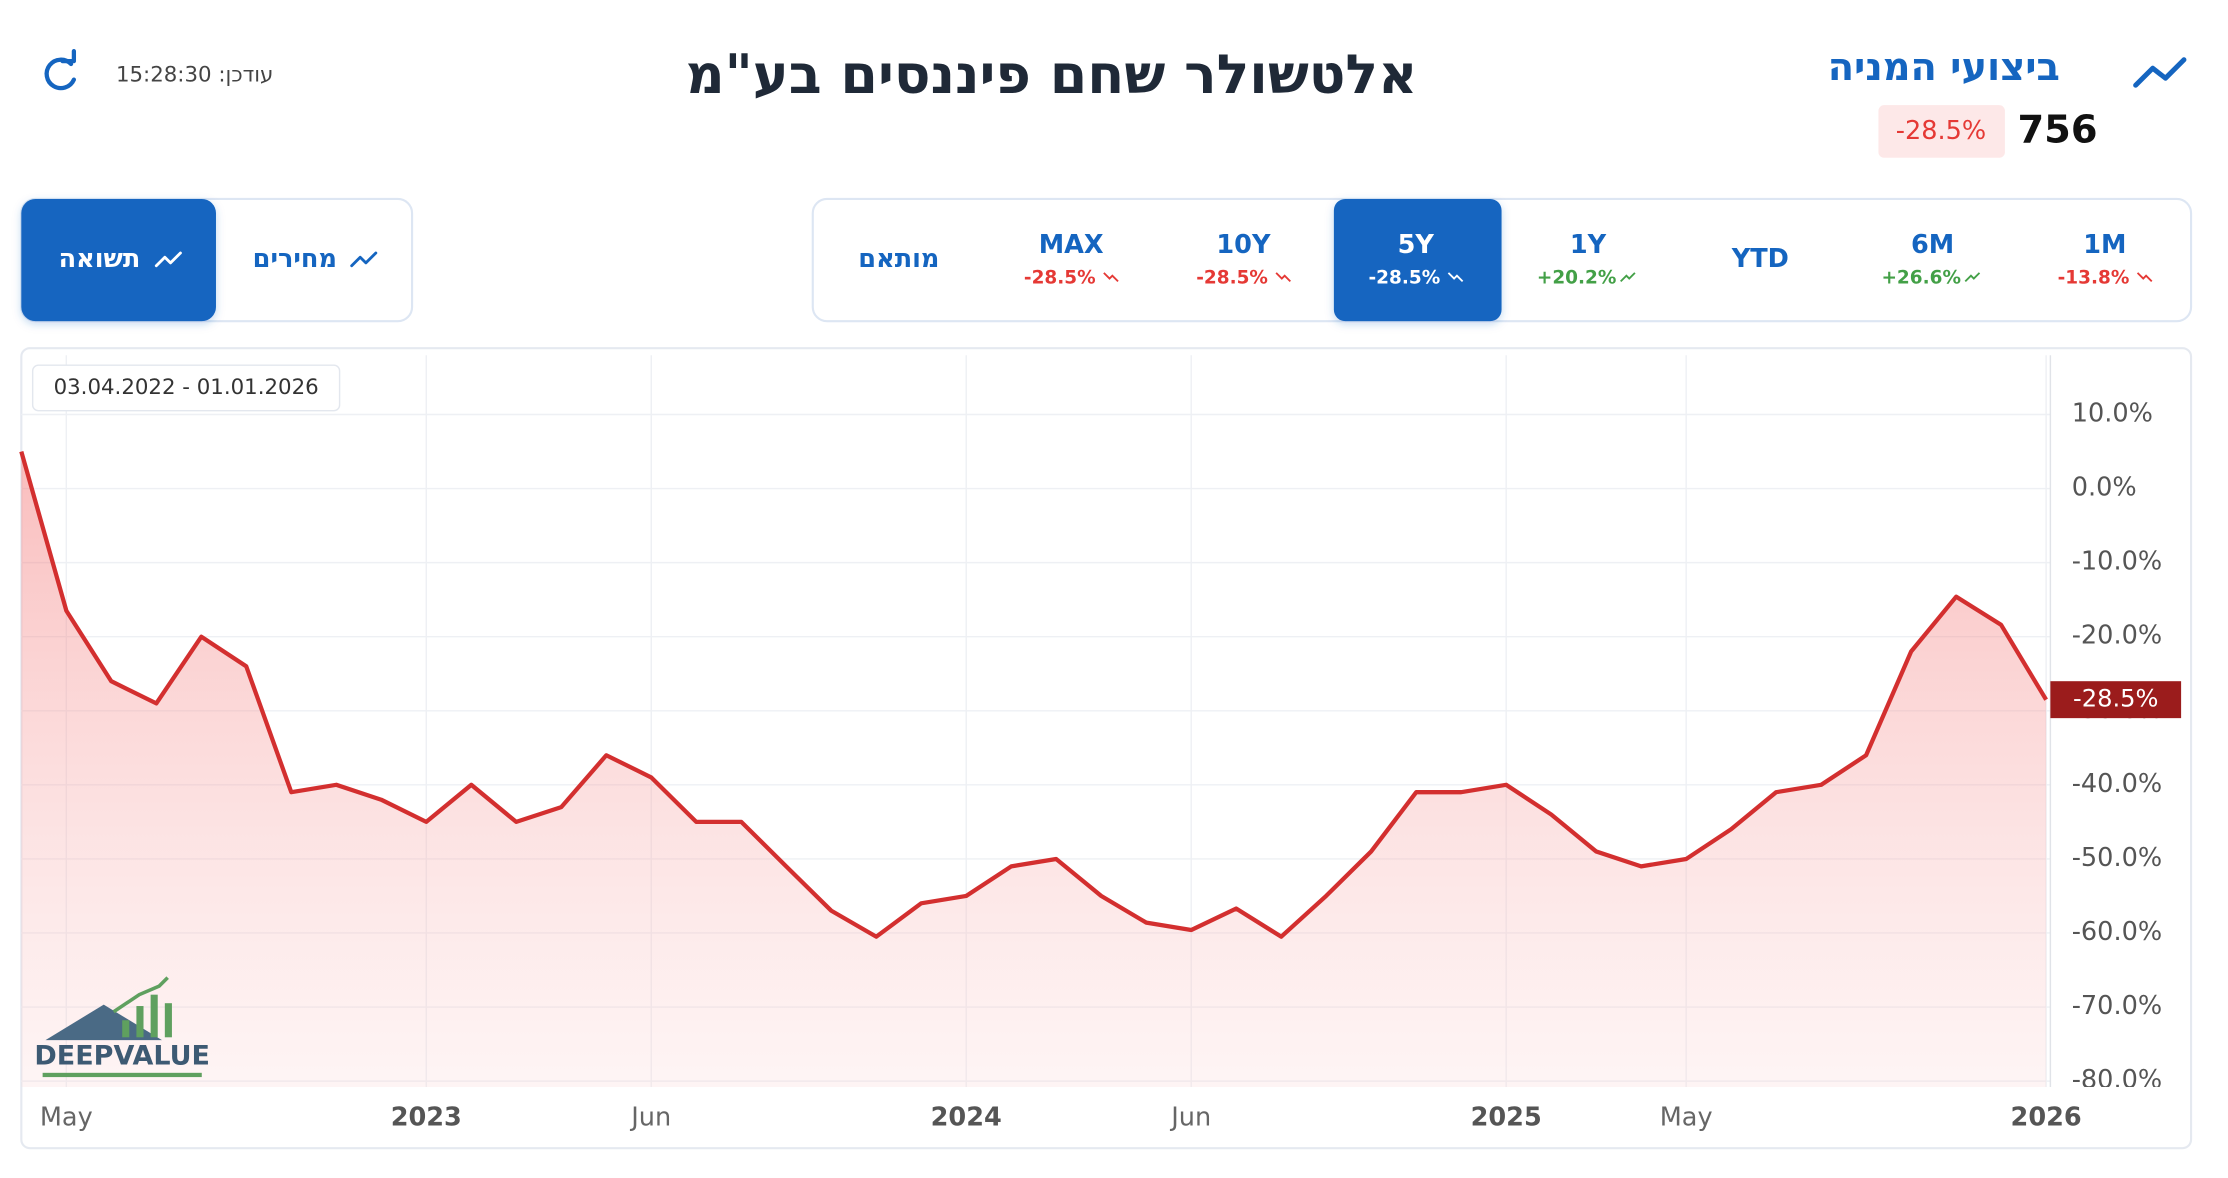 This screenshot has width=2228, height=1178. What do you see at coordinates (2117, 932) in the screenshot?
I see `y-tick-label: -60.0%` at bounding box center [2117, 932].